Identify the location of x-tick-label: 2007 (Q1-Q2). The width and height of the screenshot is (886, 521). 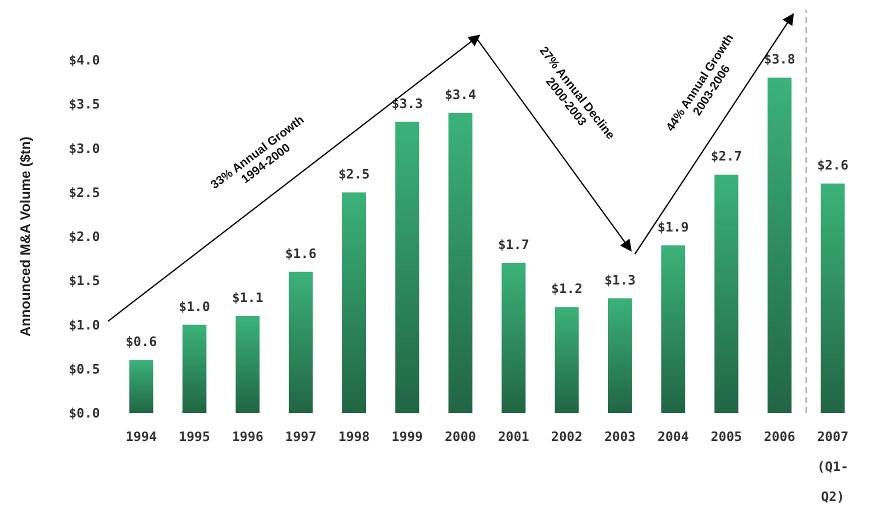
(832, 467).